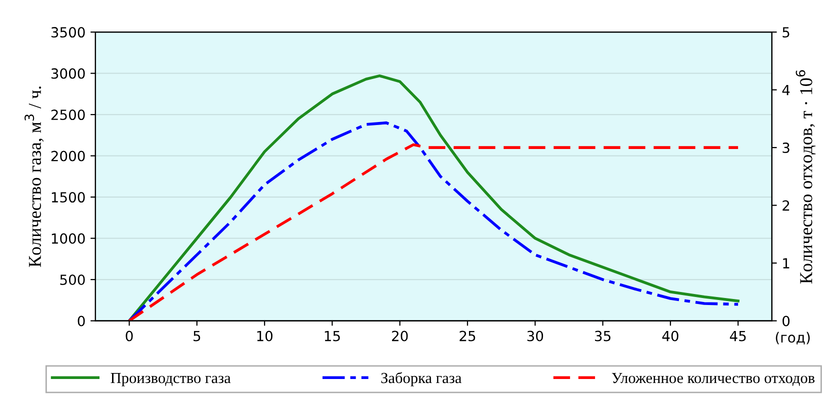 This screenshot has height=401, width=830. What do you see at coordinates (786, 32) in the screenshot?
I see `y2-tick-label: 5` at bounding box center [786, 32].